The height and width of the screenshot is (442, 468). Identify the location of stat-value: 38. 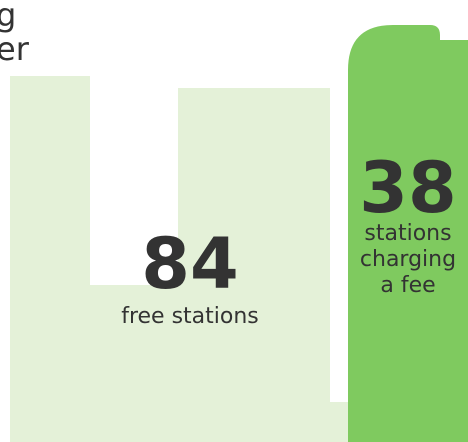
(407, 188).